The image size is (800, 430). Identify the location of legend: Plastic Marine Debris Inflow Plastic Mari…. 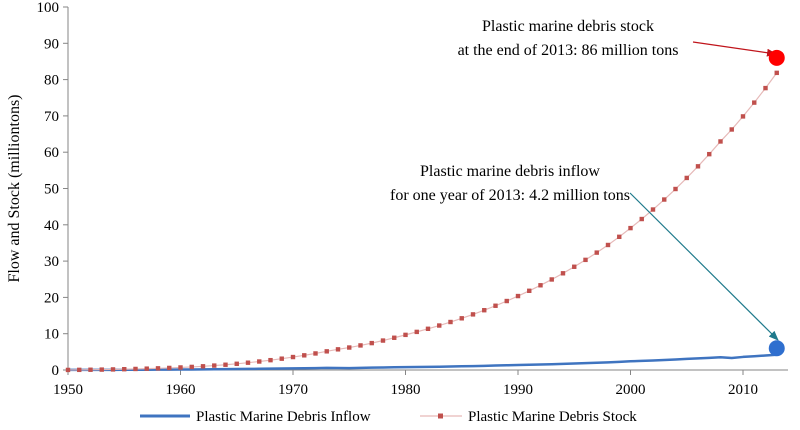
(388, 417).